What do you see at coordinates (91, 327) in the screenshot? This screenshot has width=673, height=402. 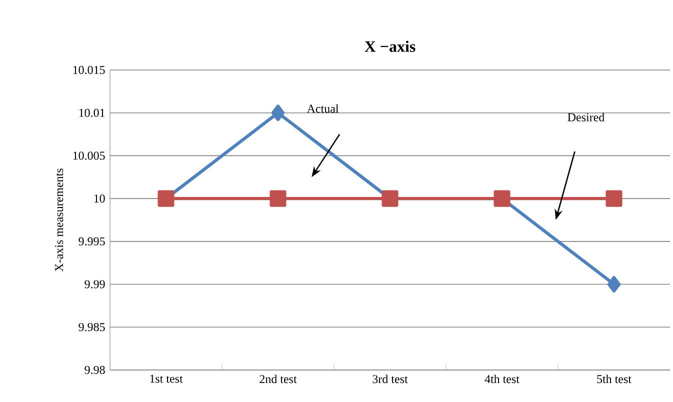 I see `y-tick-label: 9.985` at bounding box center [91, 327].